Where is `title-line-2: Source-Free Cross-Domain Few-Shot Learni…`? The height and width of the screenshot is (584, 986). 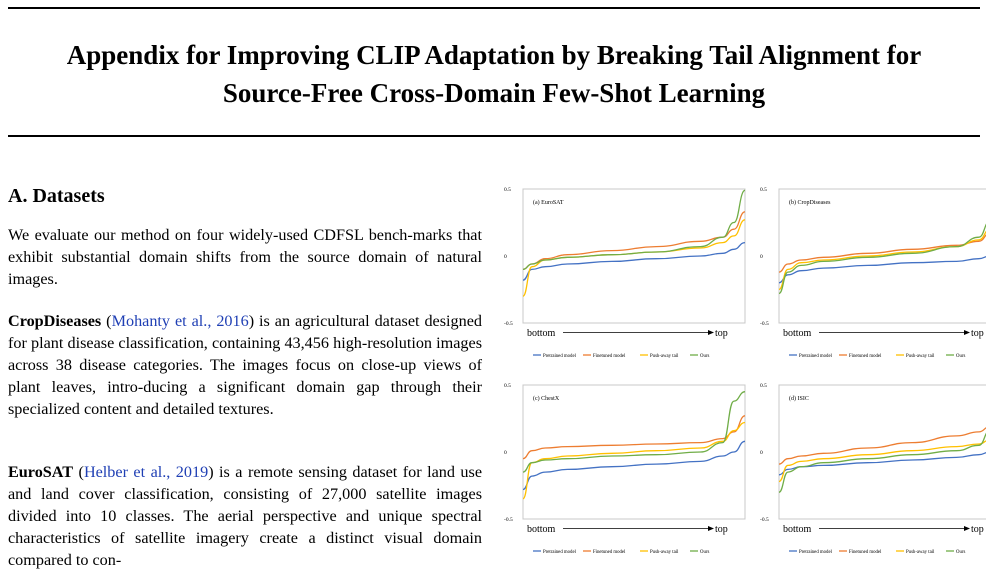
title-line-2: Source-Free Cross-Domain Few-Shot Learni… is located at coordinates (494, 93).